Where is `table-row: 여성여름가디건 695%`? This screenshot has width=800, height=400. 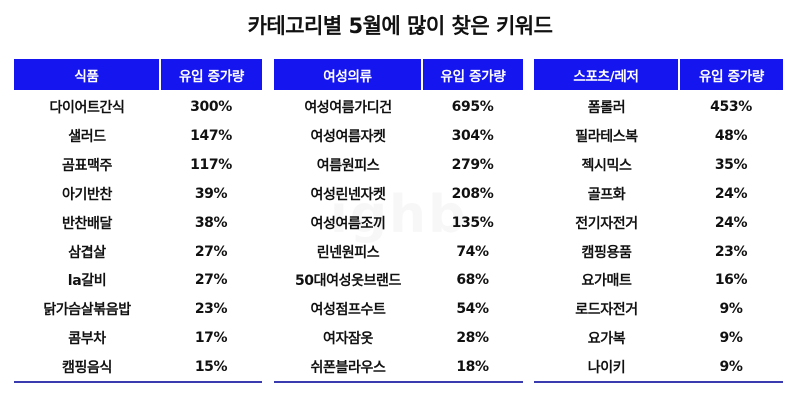
table-row: 여성여름가디건 695% is located at coordinates (398, 106).